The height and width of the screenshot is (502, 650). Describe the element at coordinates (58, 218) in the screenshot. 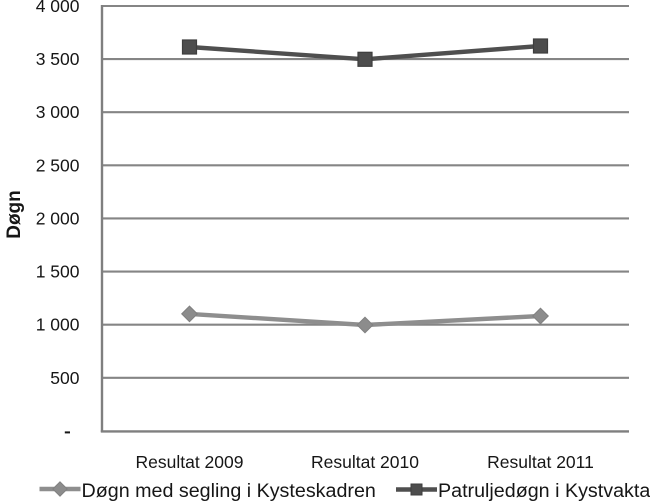

I see `svg-text: 2 000` at that location.